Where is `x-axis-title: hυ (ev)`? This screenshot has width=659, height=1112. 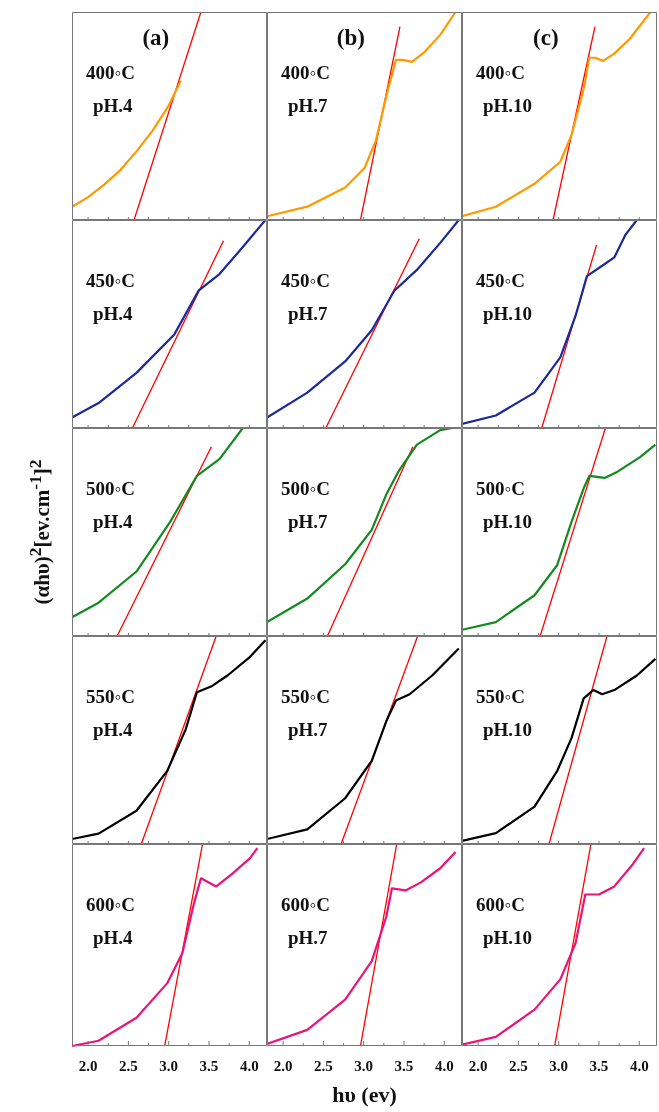
x-axis-title: hυ (ev) is located at coordinates (364, 1095).